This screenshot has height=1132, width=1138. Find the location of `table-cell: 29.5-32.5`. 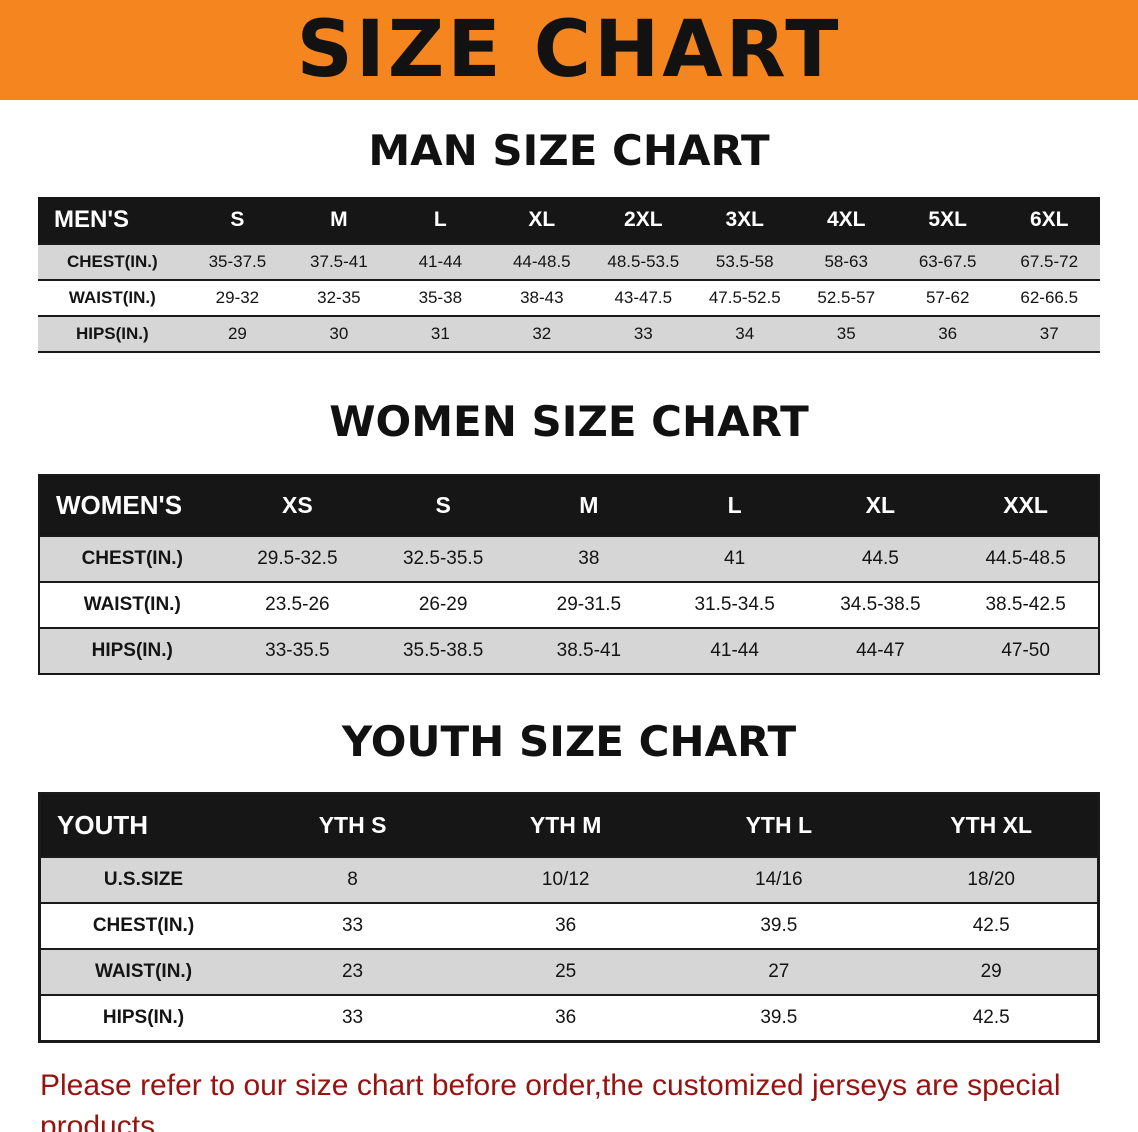

table-cell: 29.5-32.5 is located at coordinates (297, 558).